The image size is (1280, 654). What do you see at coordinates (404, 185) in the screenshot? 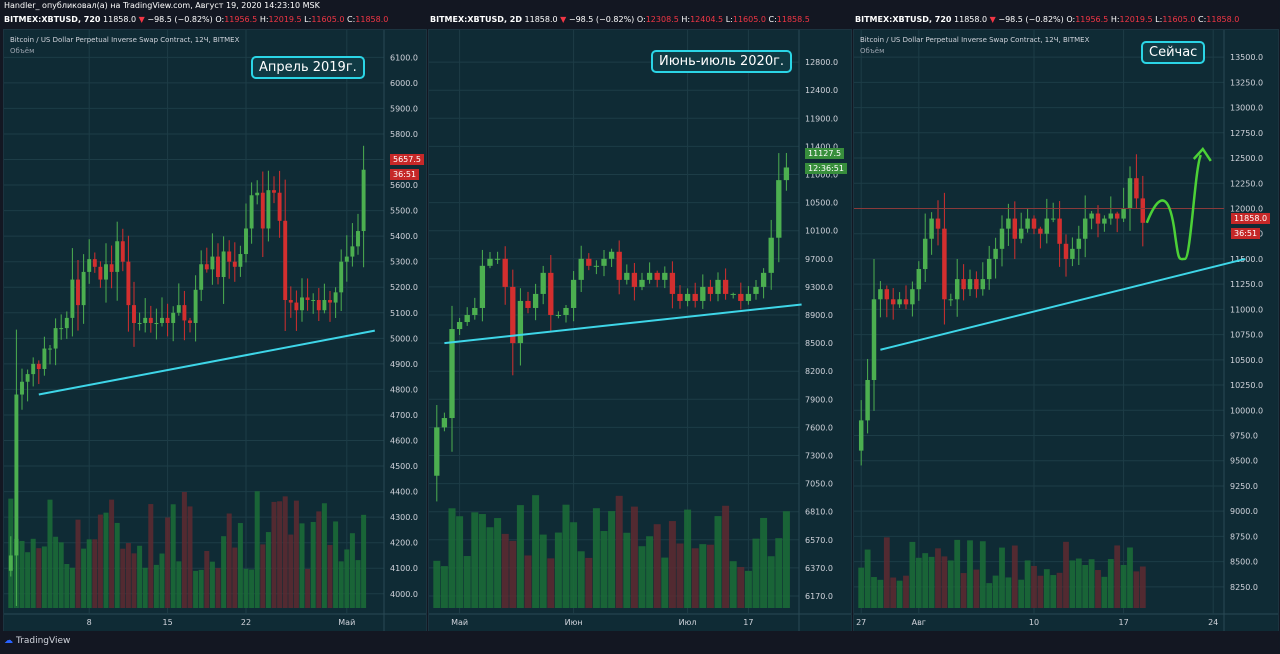
I see `price-axis-label: 5600.0` at bounding box center [404, 185].